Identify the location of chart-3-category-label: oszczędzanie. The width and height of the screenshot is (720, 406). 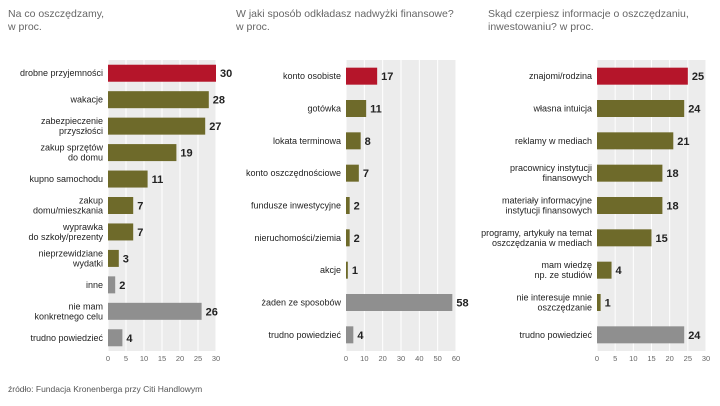
(564, 308).